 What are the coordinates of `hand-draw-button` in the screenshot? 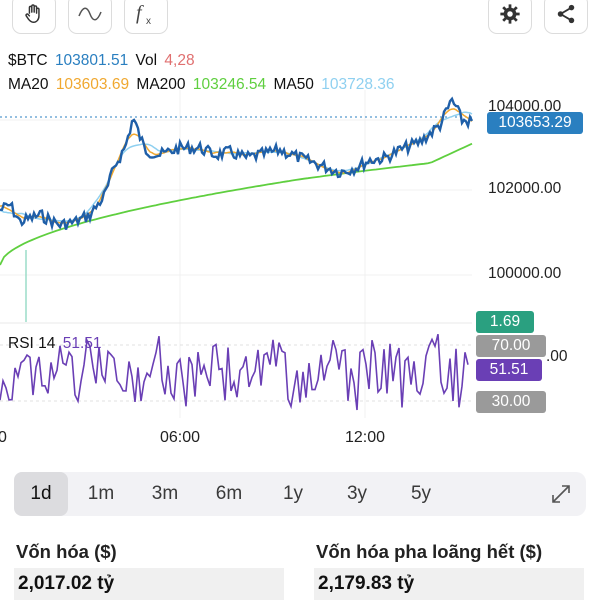 It's located at (34, 17).